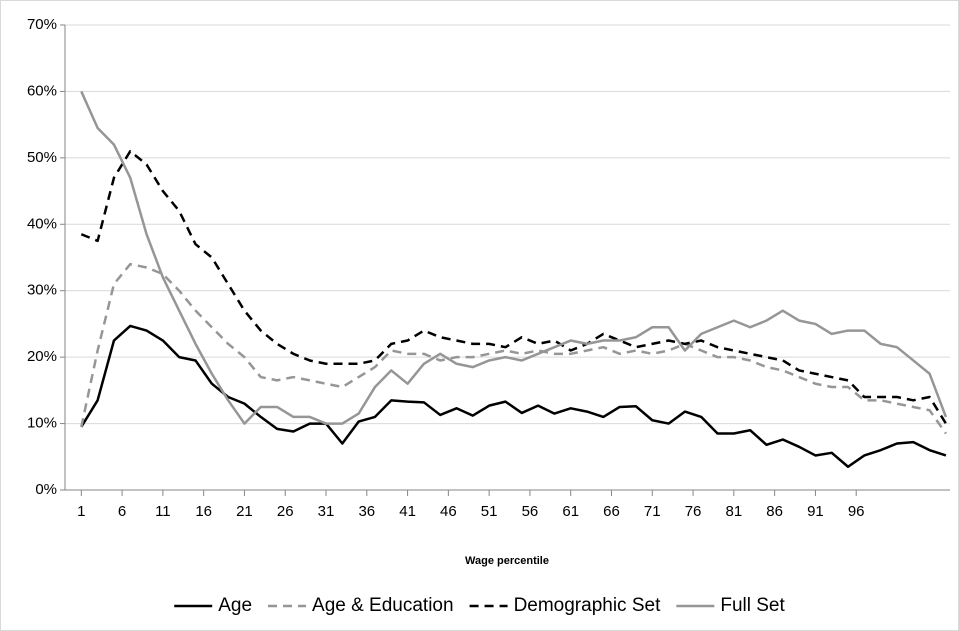 This screenshot has height=631, width=959. Describe the element at coordinates (752, 605) in the screenshot. I see `legend-label: Full Set` at that location.